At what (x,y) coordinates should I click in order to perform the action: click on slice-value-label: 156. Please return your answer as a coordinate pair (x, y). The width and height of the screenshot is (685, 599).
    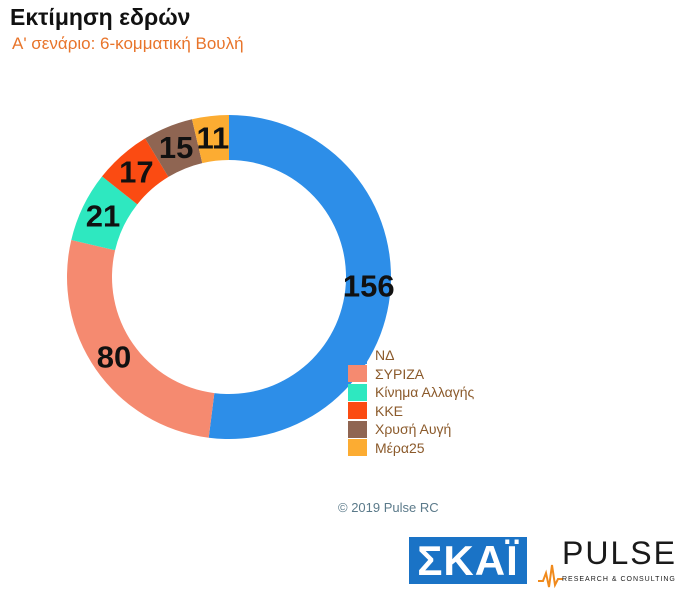
    Looking at the image, I should click on (369, 285).